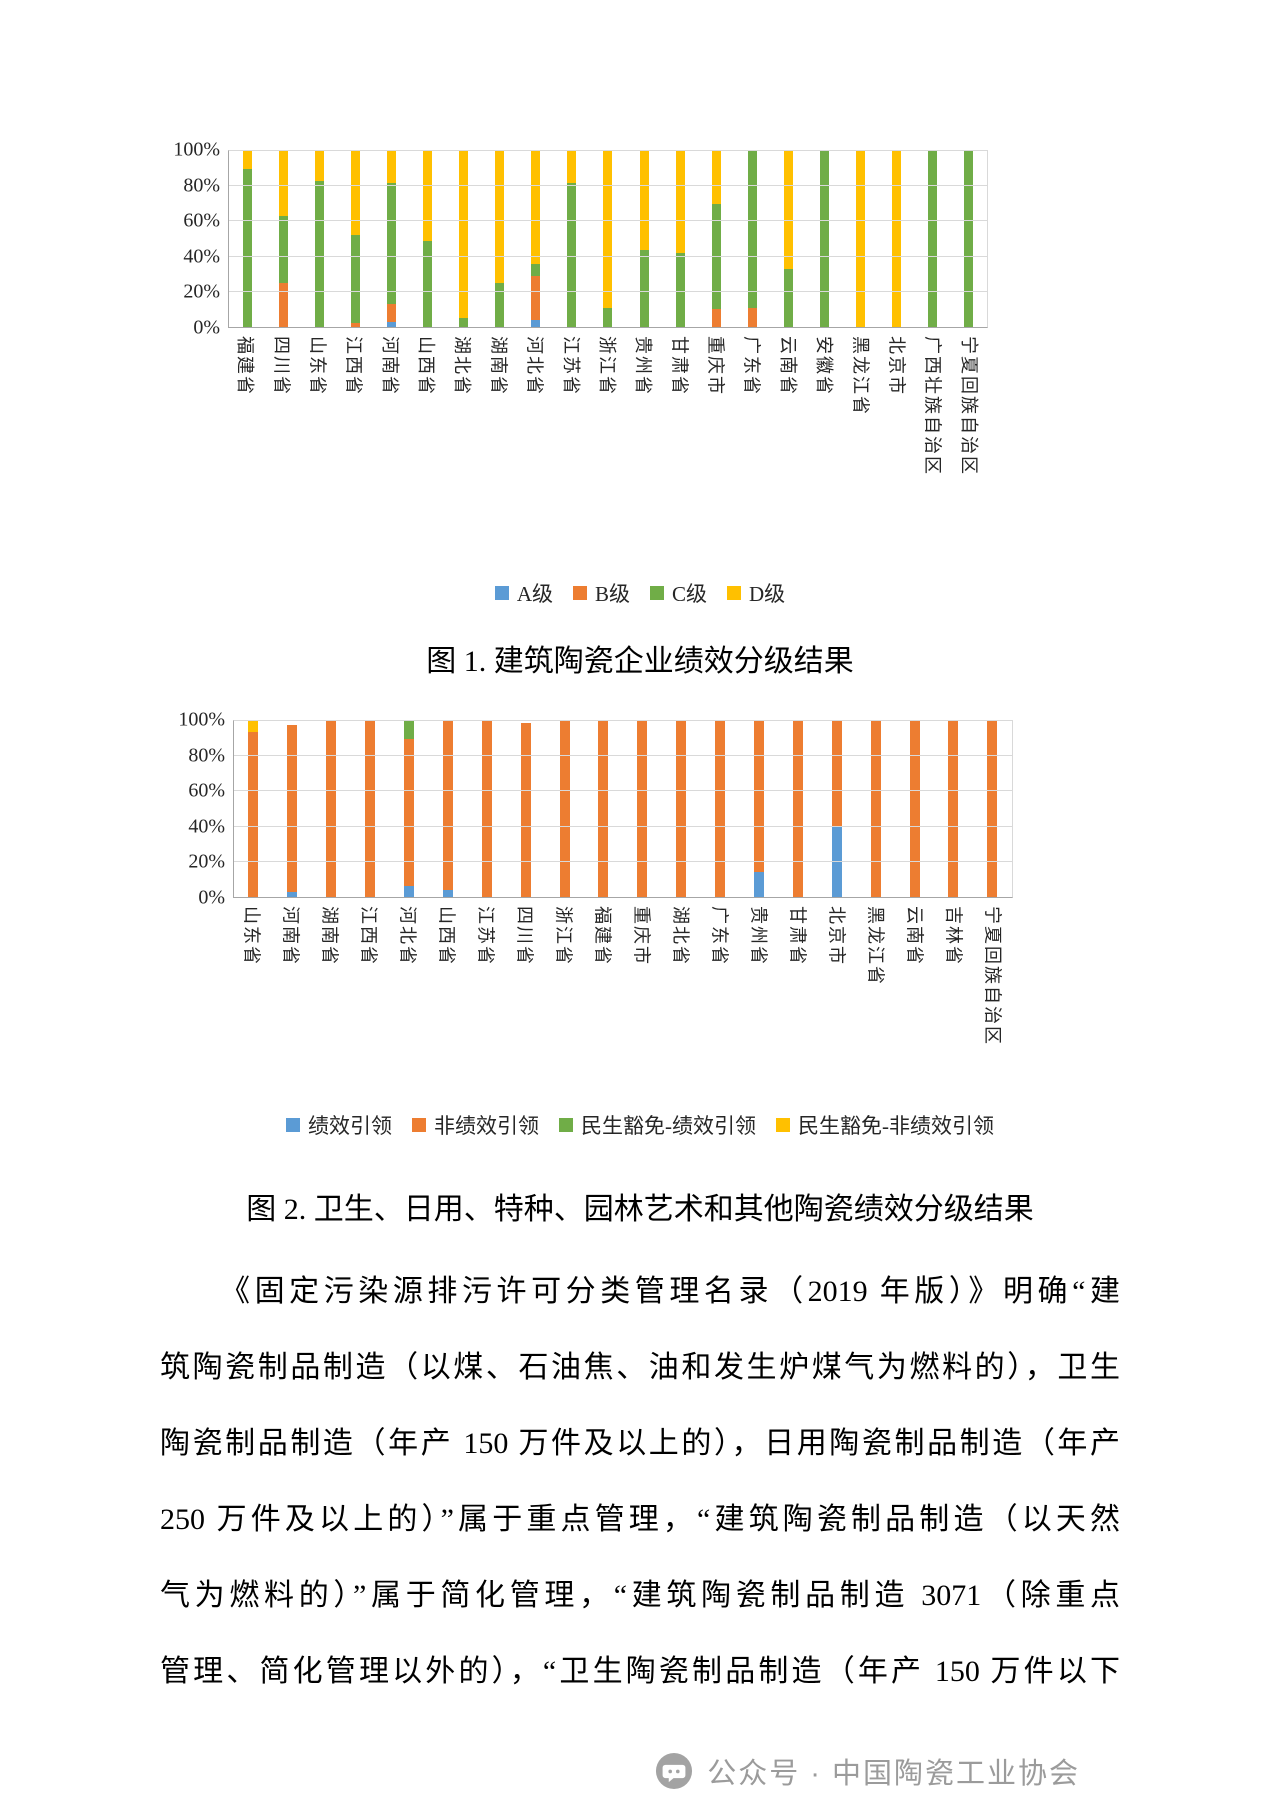 The image size is (1280, 1809). Describe the element at coordinates (640, 1209) in the screenshot. I see `figure-2-caption: 图 2. 卫生、日用、特种、园林艺术和其他陶瓷绩效分级结果` at that location.